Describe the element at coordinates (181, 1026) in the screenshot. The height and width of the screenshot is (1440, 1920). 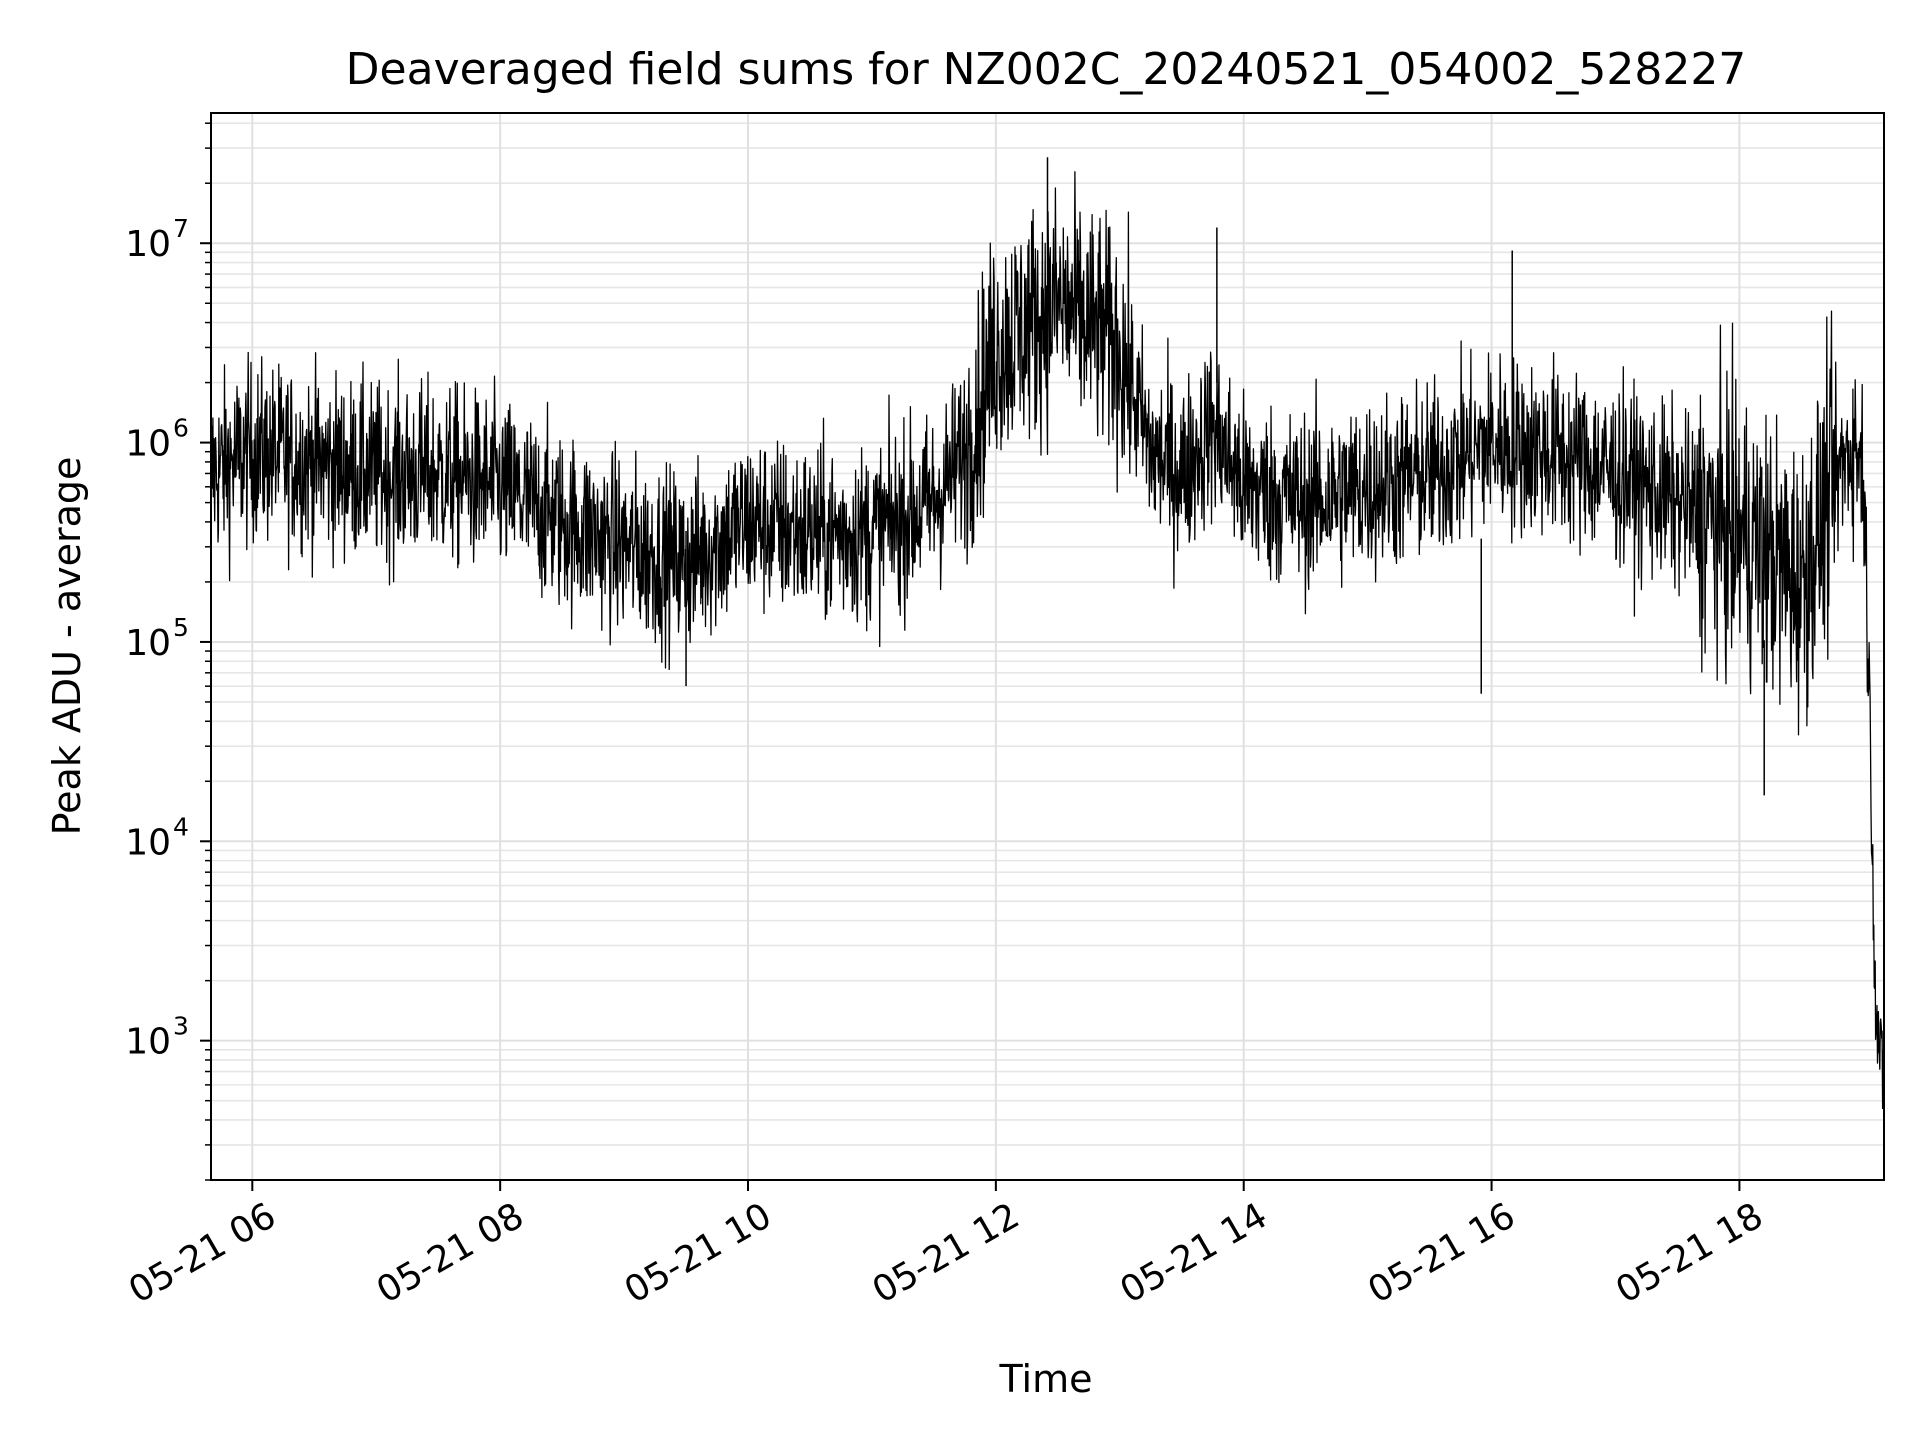
I see `y-tick-exponent: 3` at that location.